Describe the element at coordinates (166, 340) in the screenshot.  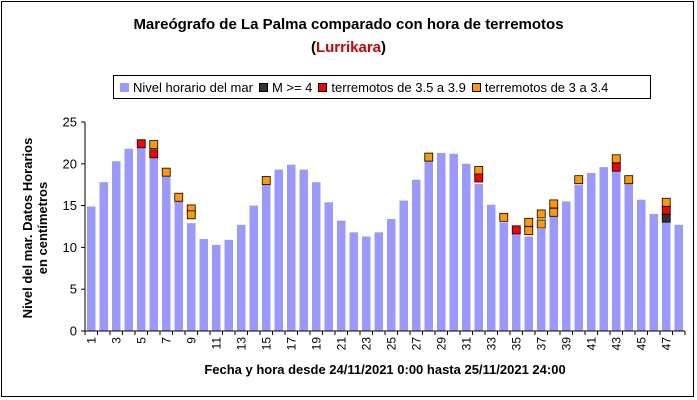
I see `x-tick-label: 7` at that location.